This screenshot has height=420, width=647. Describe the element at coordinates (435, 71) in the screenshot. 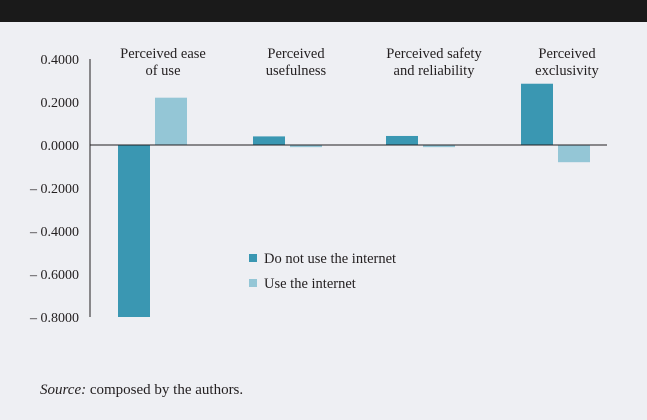

I see `category-label: and reliability` at that location.